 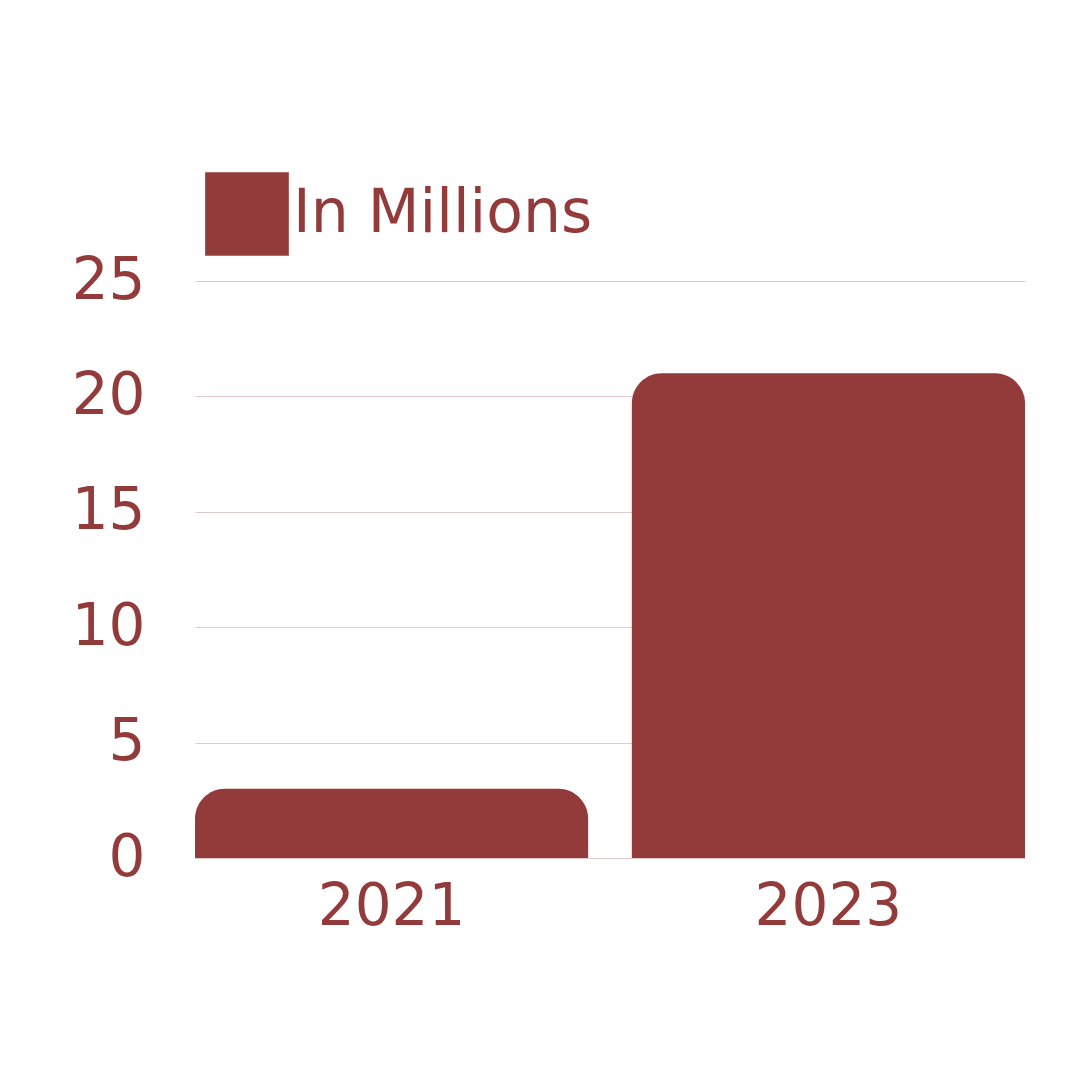 I want to click on y-tick-label: 10, so click(x=108, y=624).